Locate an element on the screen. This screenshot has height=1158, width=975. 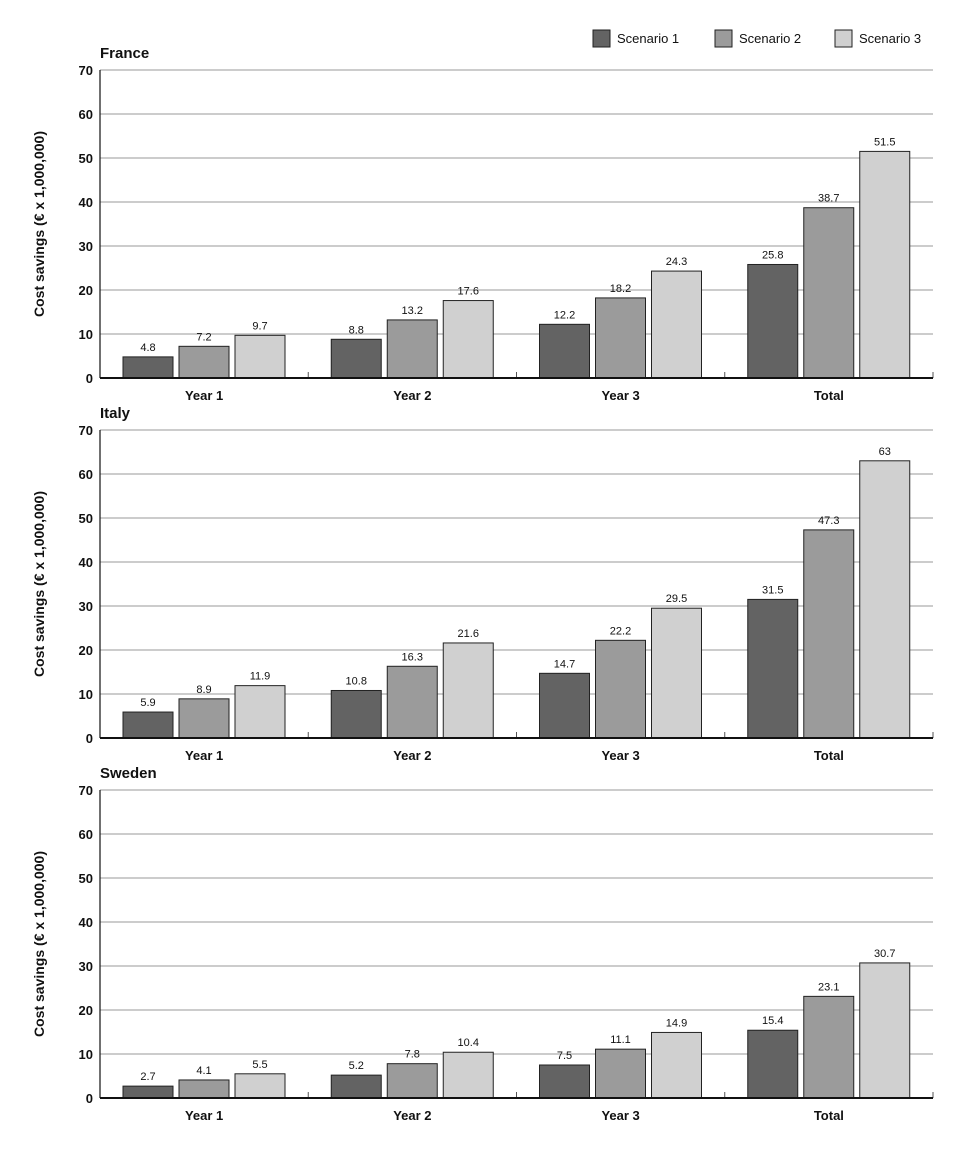
data-label: 30.7 is located at coordinates (884, 954).